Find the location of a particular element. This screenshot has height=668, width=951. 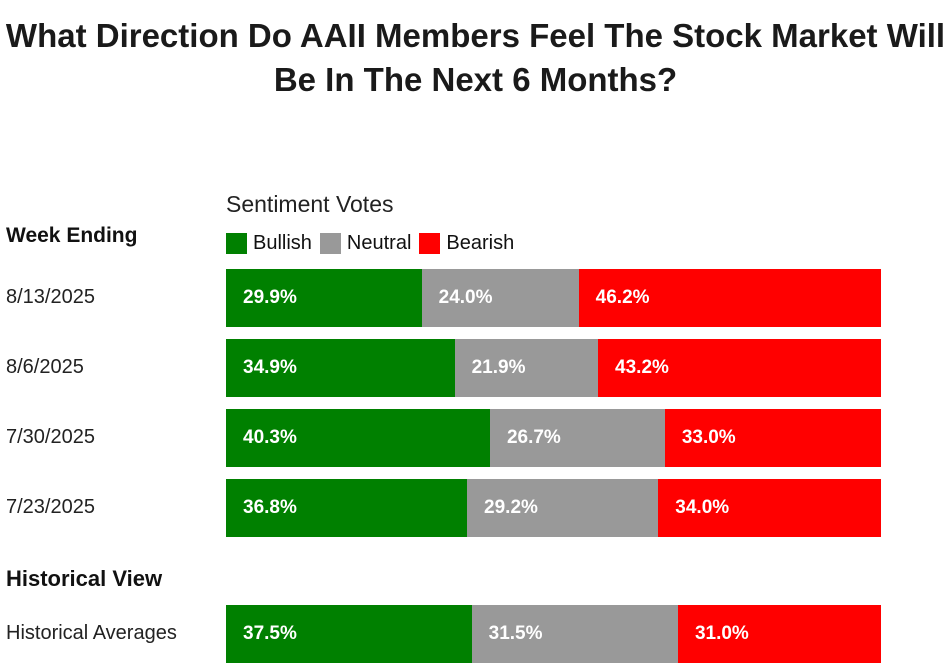

bar-segment-bearish: 31.0% is located at coordinates (779, 634).